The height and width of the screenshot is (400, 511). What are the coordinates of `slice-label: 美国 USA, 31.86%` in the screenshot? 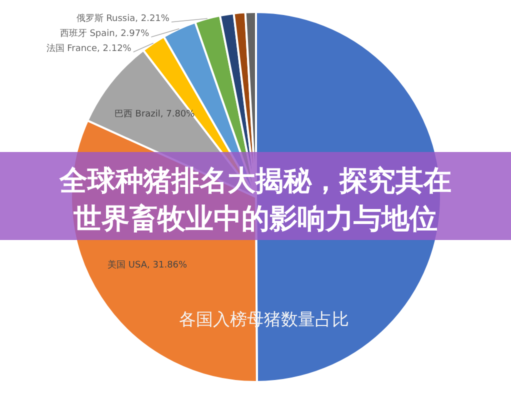 It's located at (148, 264).